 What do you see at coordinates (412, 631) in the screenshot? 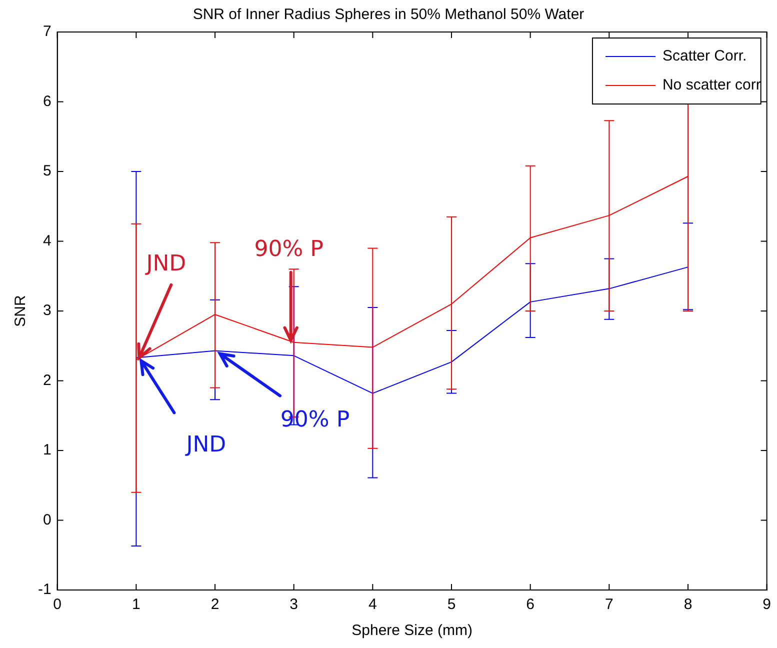
I see `x-axis-title: Sphere Size (mm)` at bounding box center [412, 631].